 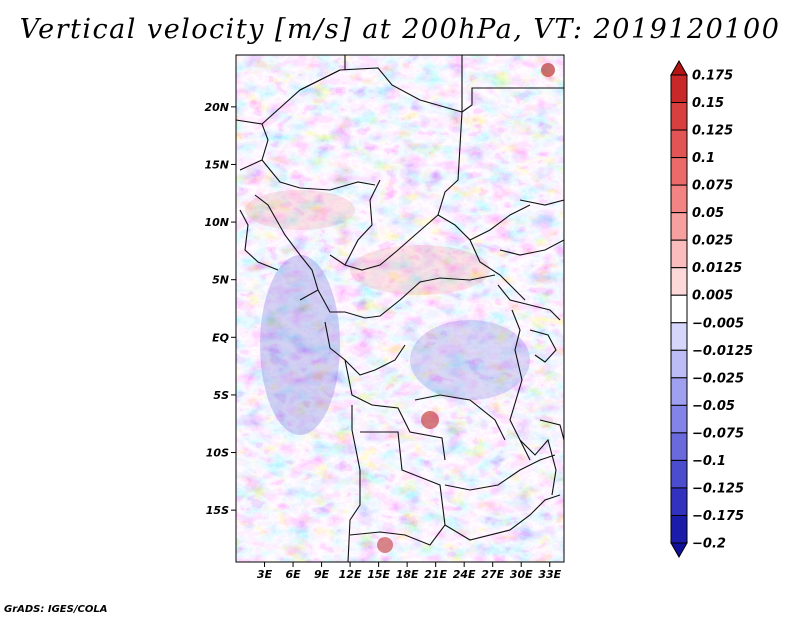 What do you see at coordinates (709, 461) in the screenshot?
I see `colorbar-level-label: −0.1` at bounding box center [709, 461].